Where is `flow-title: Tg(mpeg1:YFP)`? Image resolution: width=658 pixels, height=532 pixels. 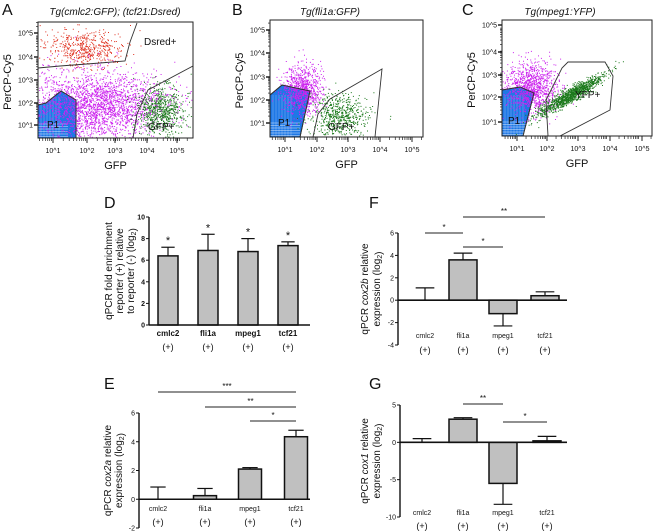
flow-title: Tg(mpeg1:YFP) is located at coordinates (559, 12).